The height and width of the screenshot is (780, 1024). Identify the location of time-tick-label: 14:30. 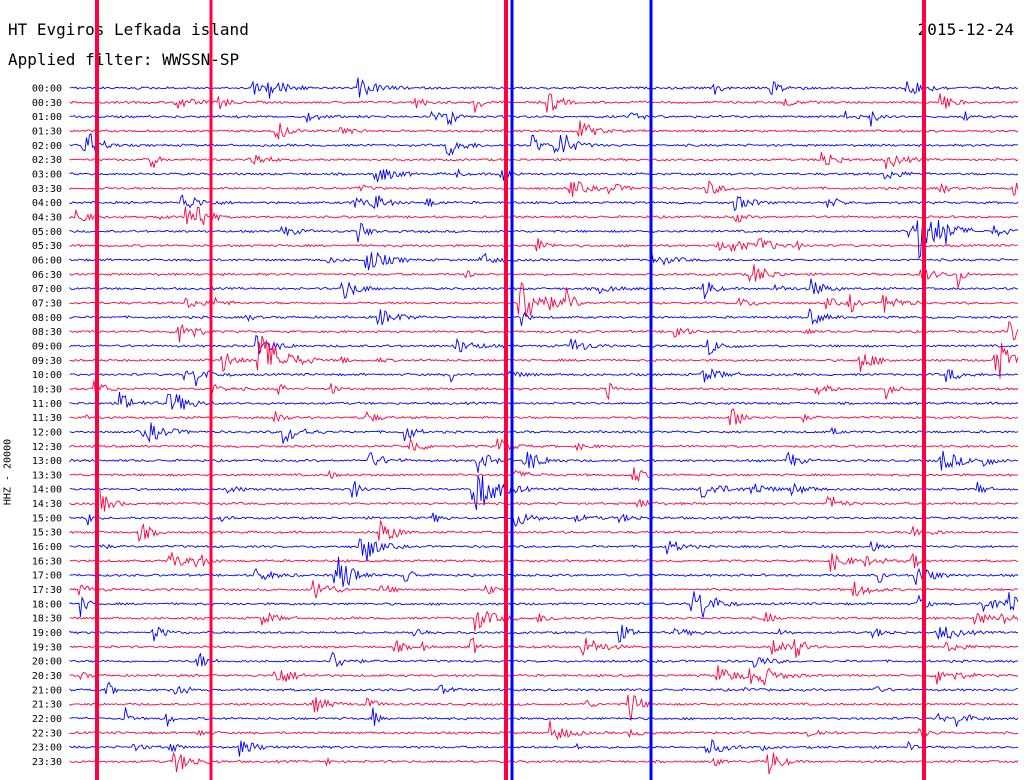
(47, 504).